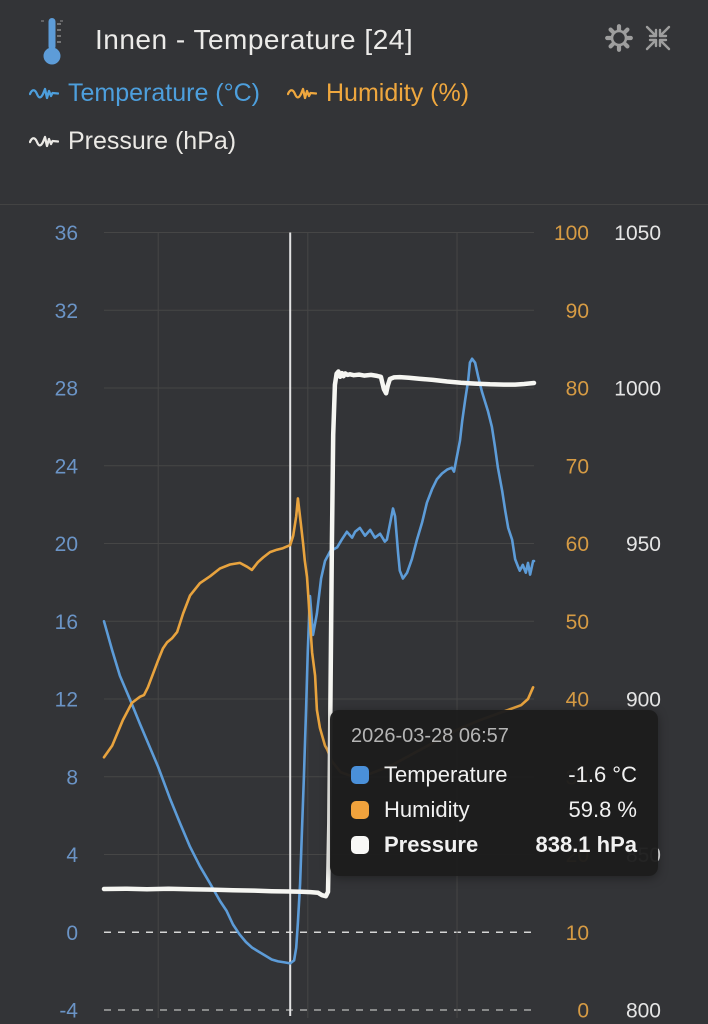 The width and height of the screenshot is (708, 1024). What do you see at coordinates (66, 700) in the screenshot?
I see `axis-tick-label: 12` at bounding box center [66, 700].